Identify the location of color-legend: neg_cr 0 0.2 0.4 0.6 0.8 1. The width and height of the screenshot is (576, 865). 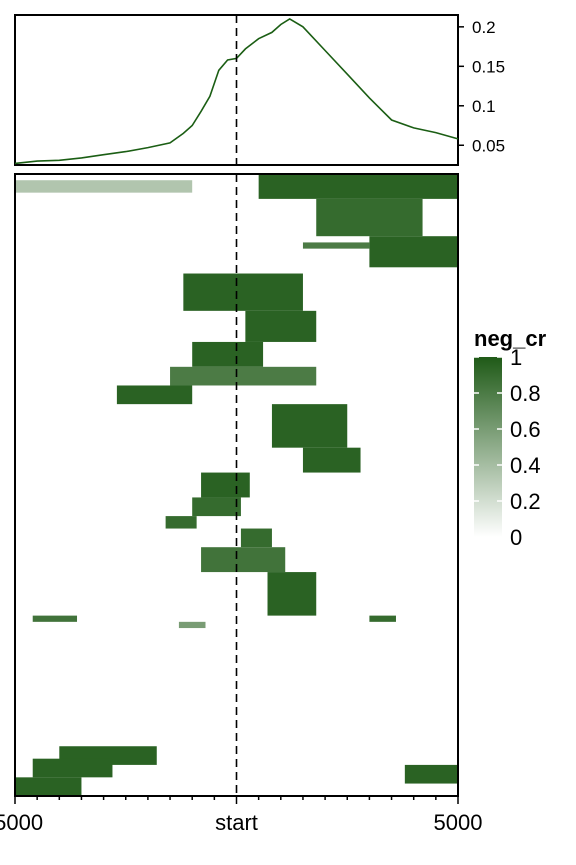
(510, 438).